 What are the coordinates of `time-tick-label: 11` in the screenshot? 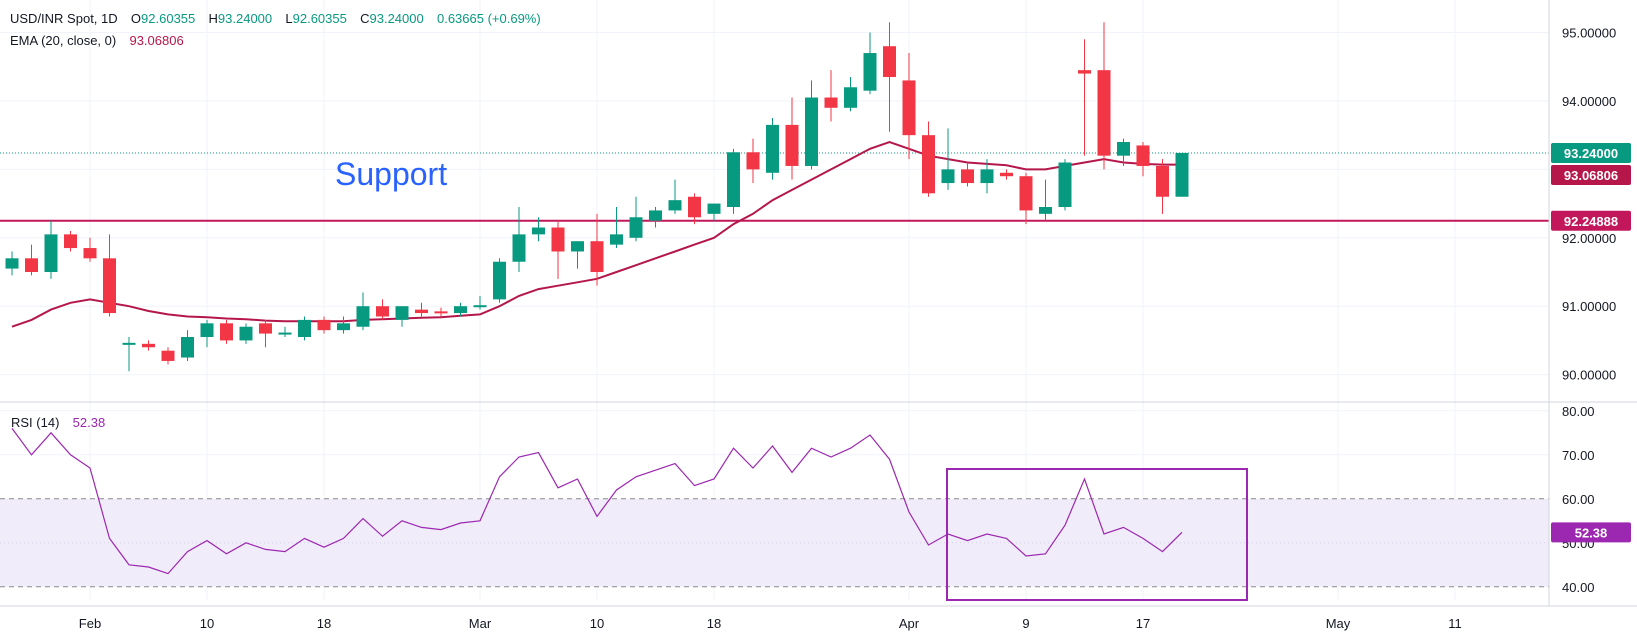 It's located at (1455, 623).